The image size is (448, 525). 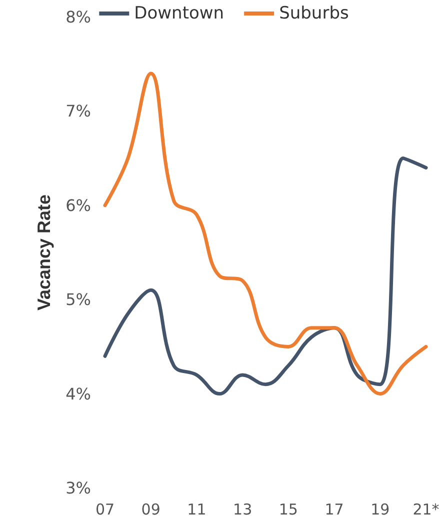 I want to click on legend-label: Suburbs, so click(x=314, y=14).